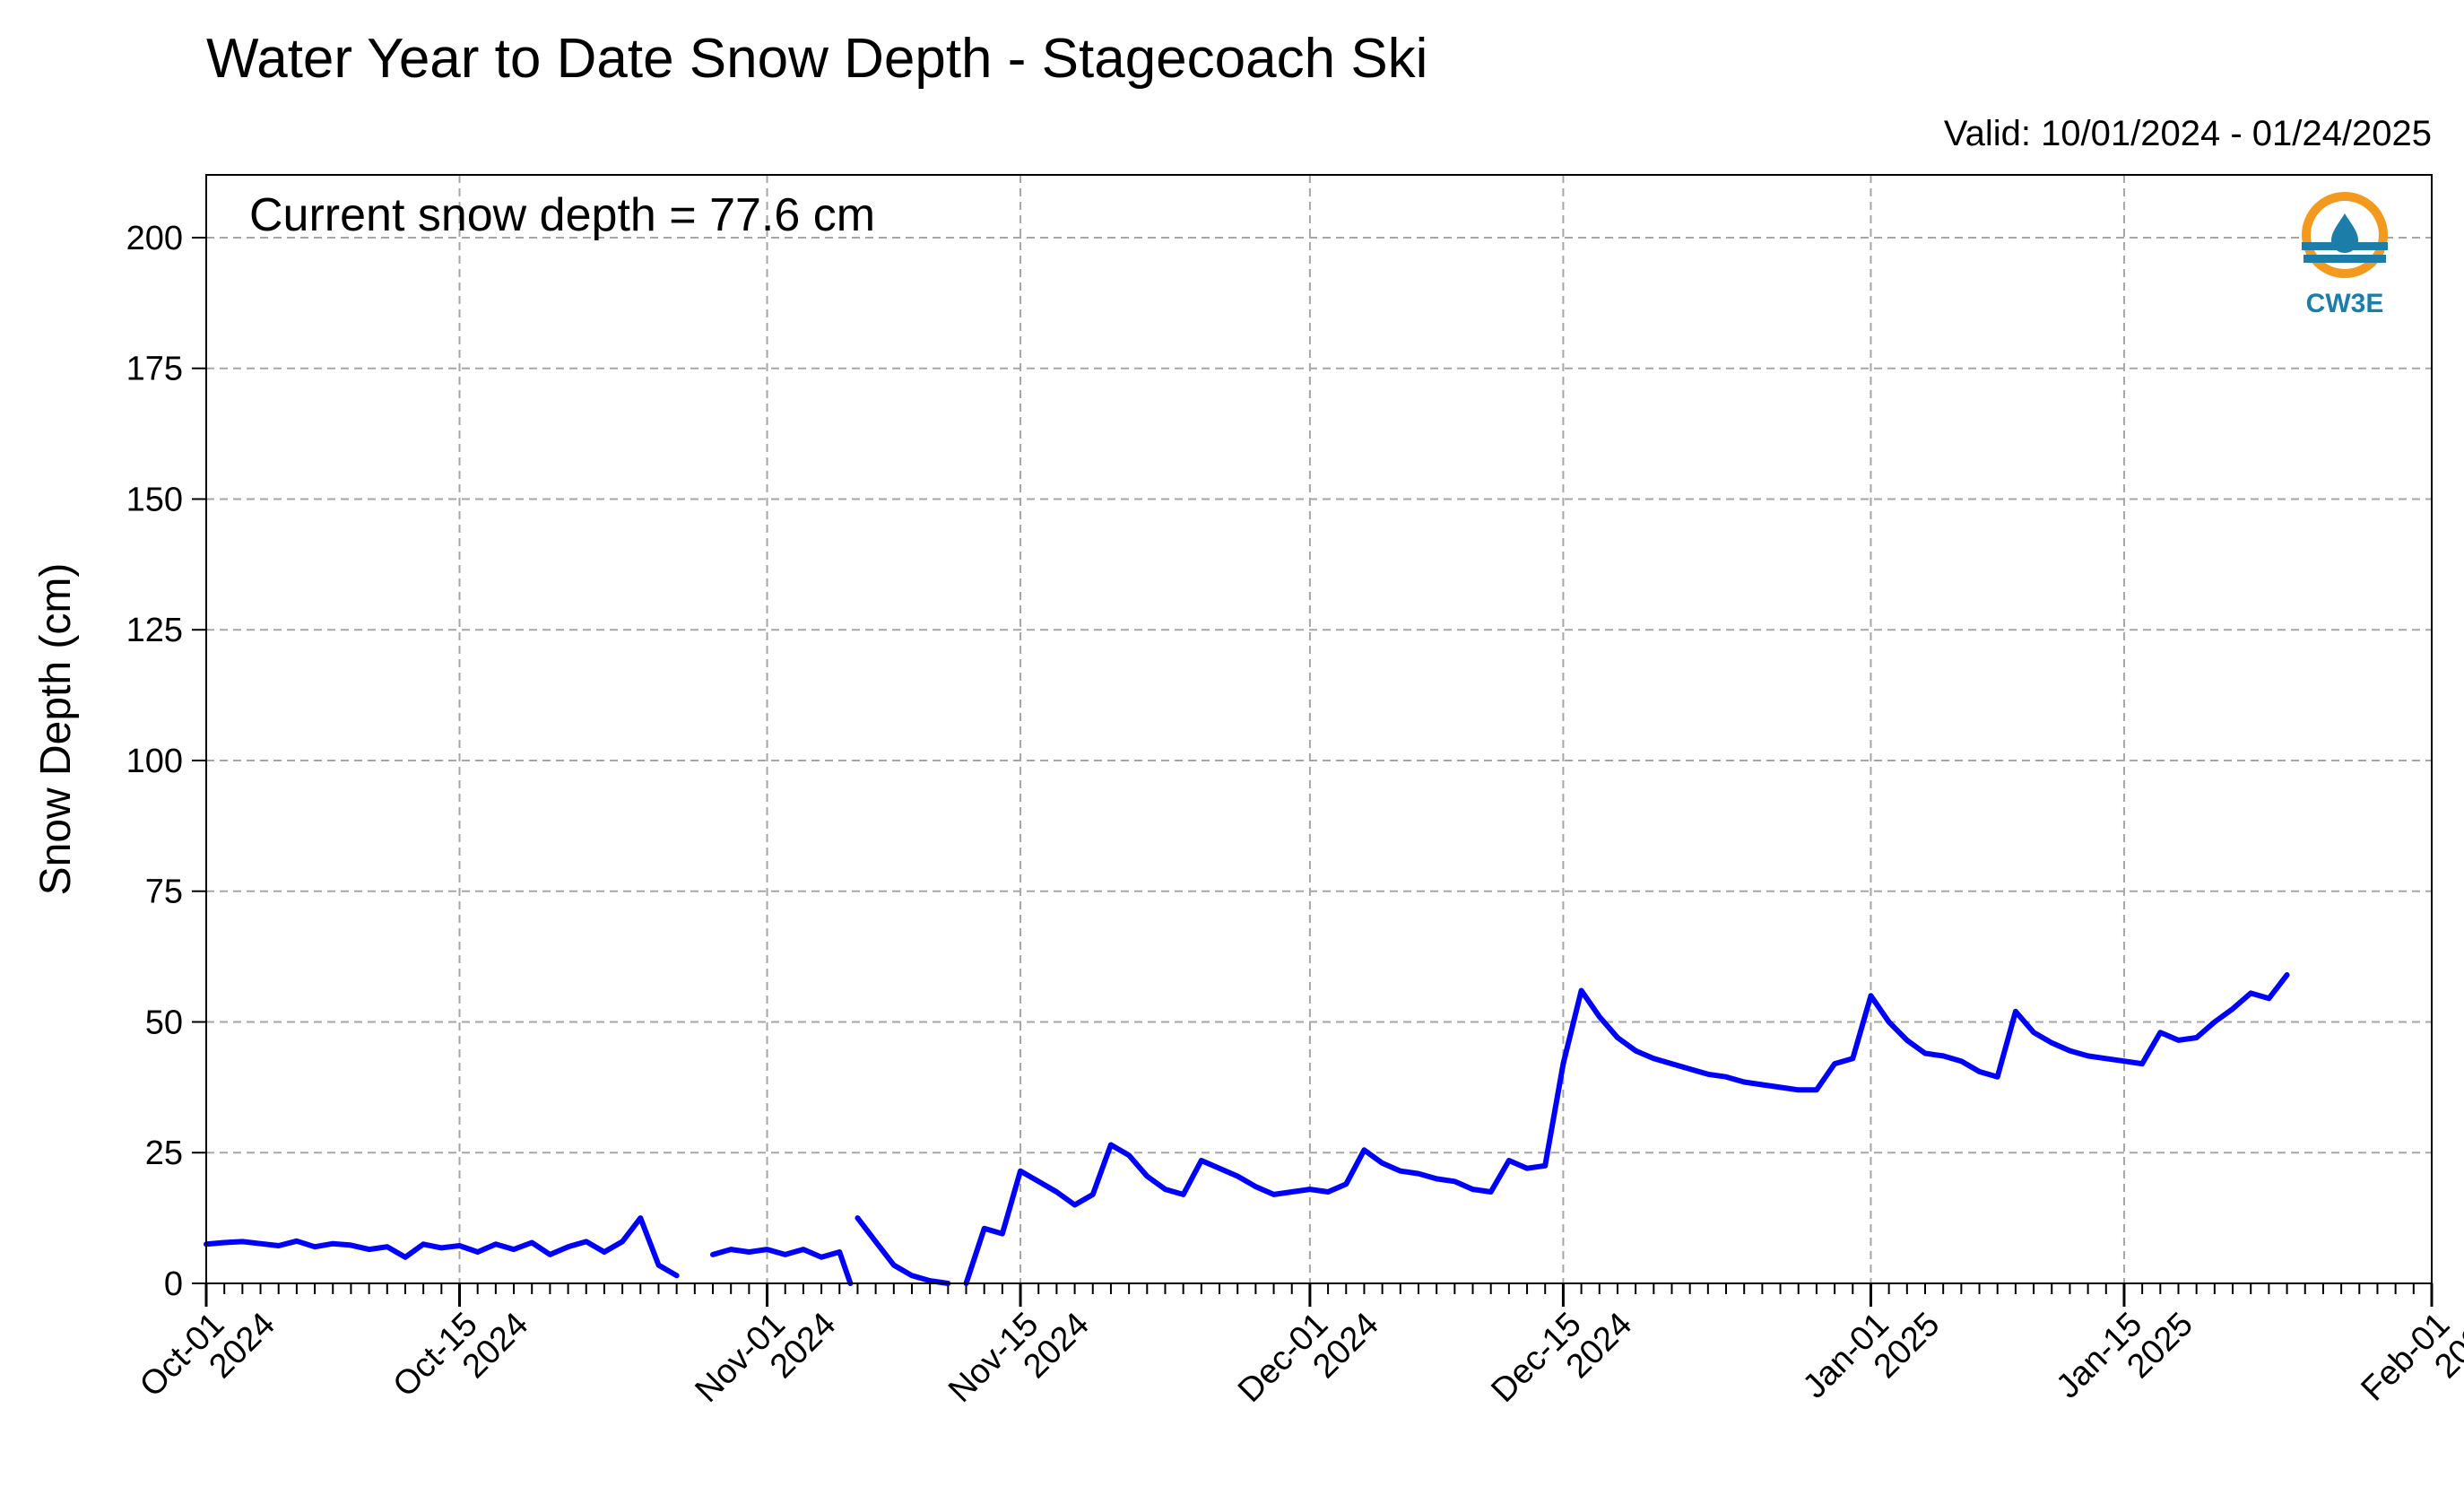  What do you see at coordinates (2345, 303) in the screenshot?
I see `logo-text: CW3E` at bounding box center [2345, 303].